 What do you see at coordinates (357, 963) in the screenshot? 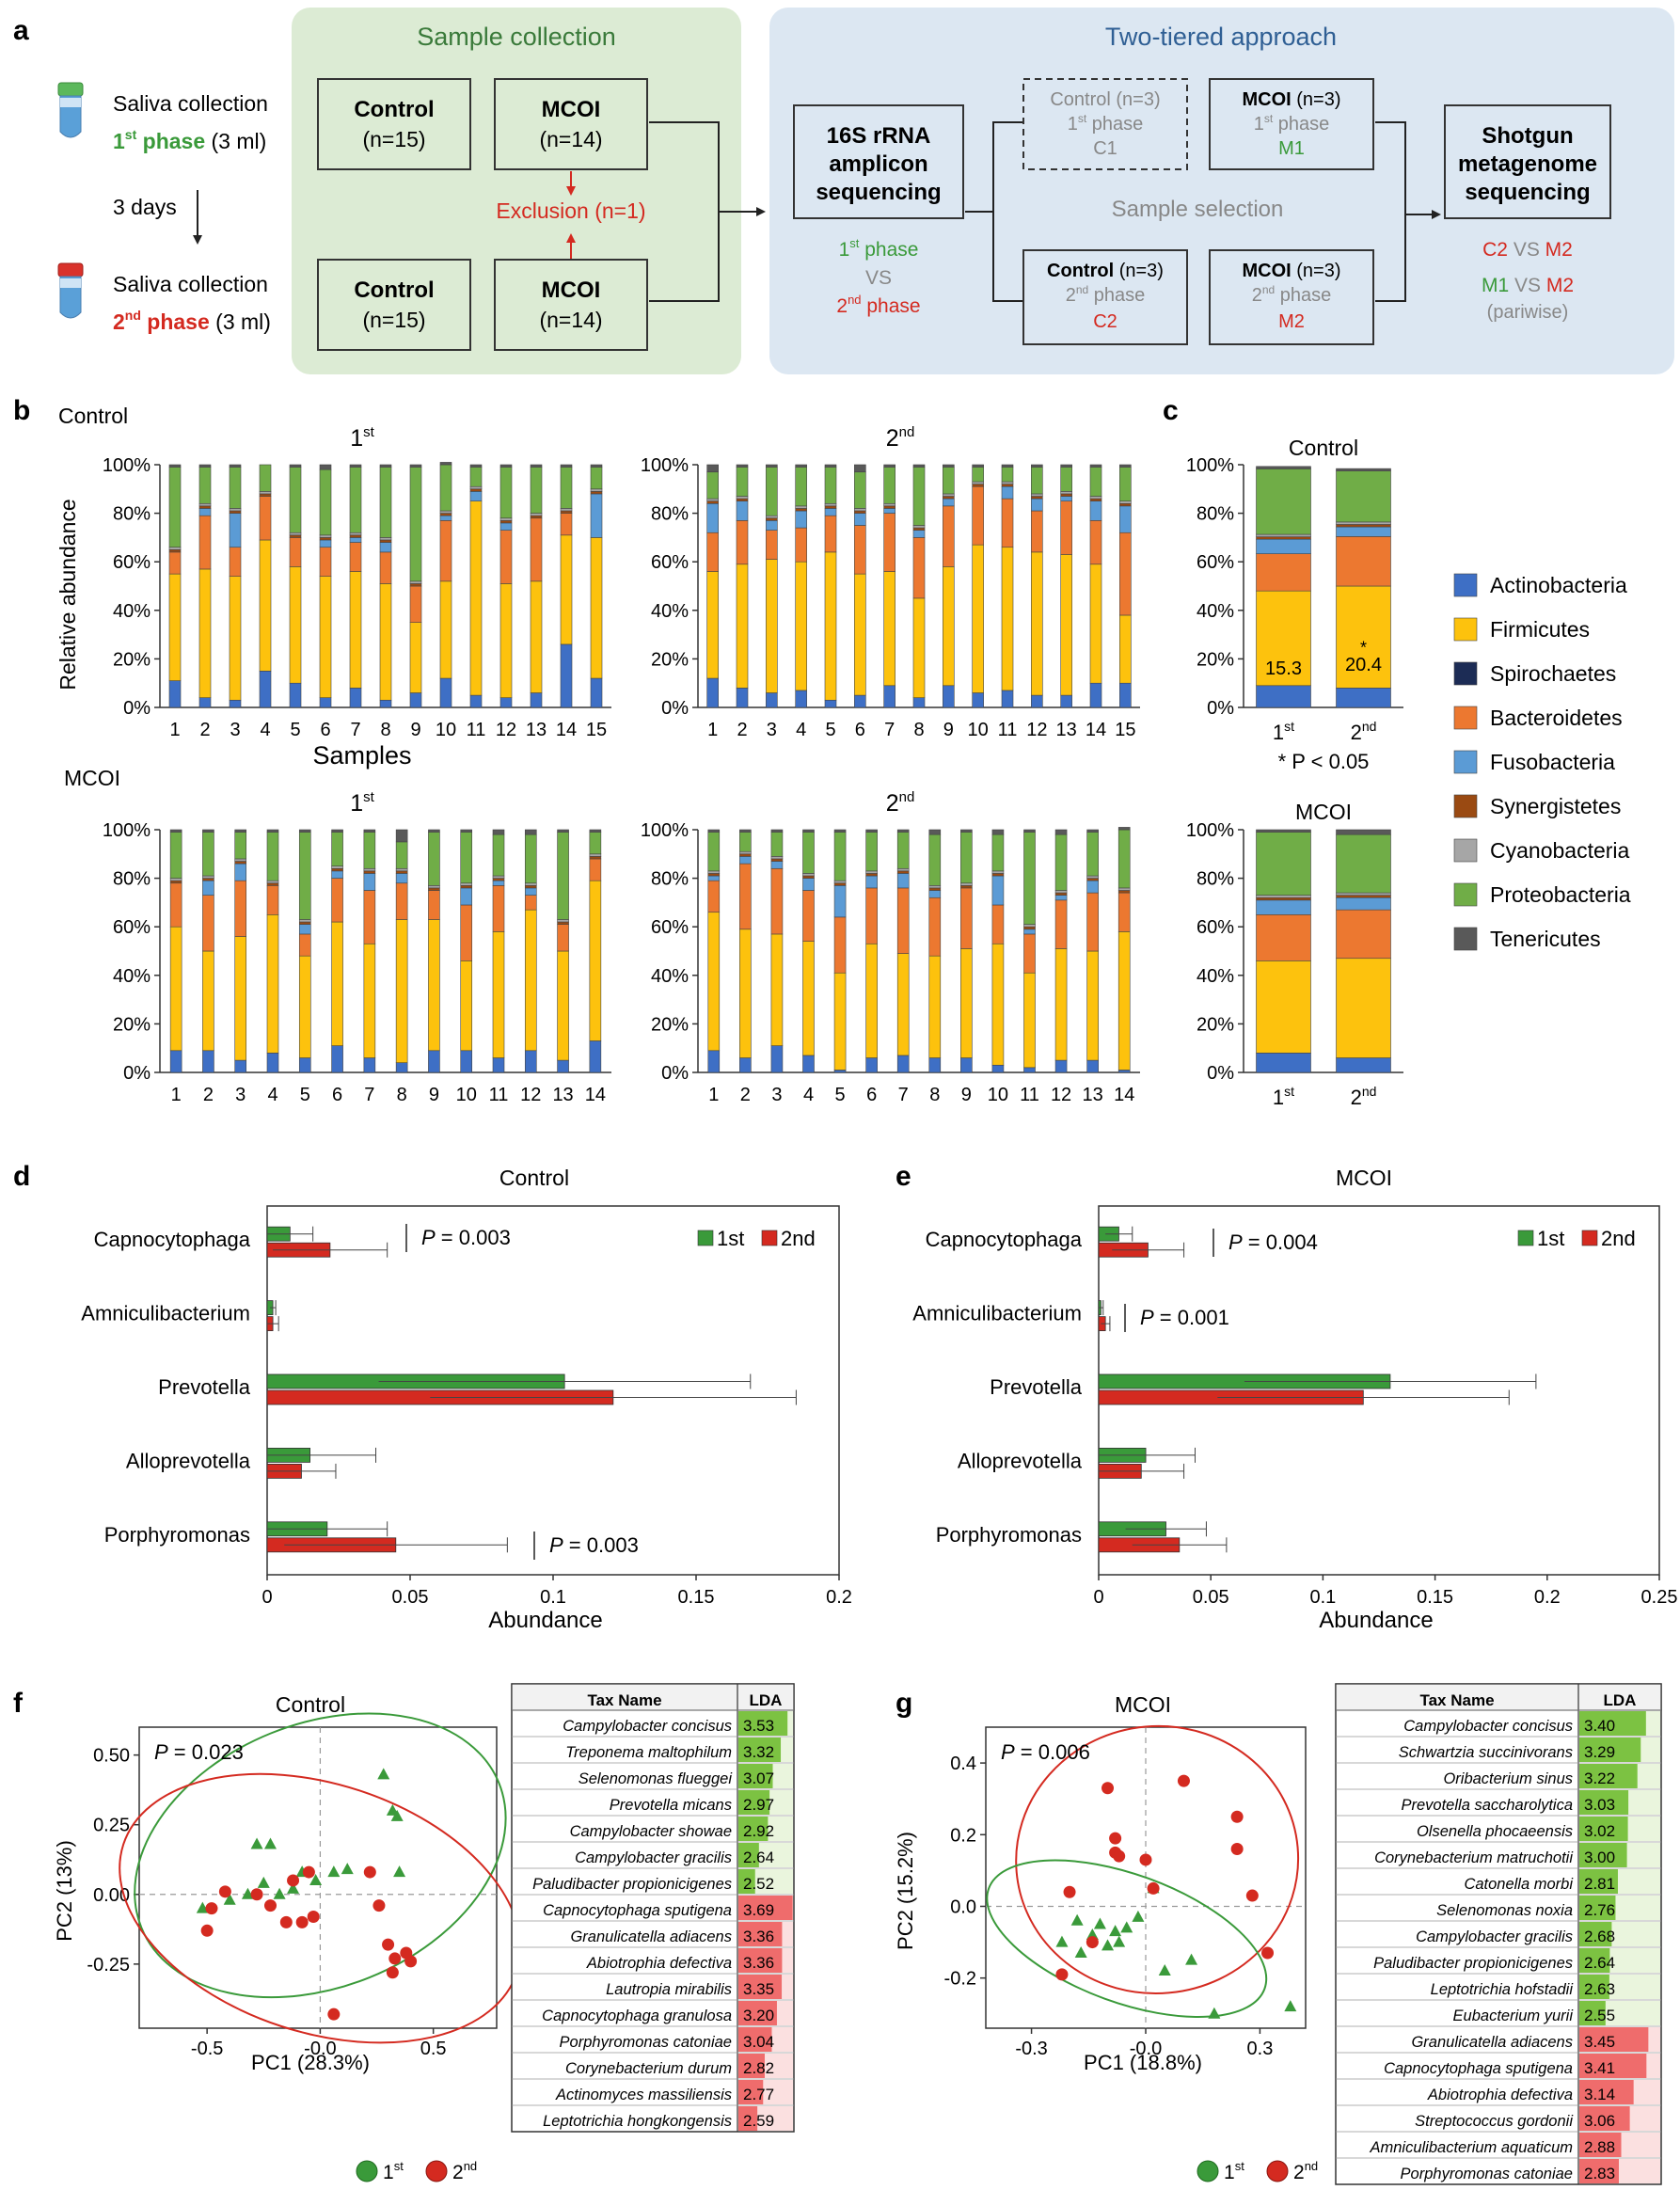
I see `stacked-chart-mcoi-1st: 0%20%40%60%80%100%1 2 3 4 5 6 7 8 9 10 11 12 13 14` at bounding box center [357, 963].